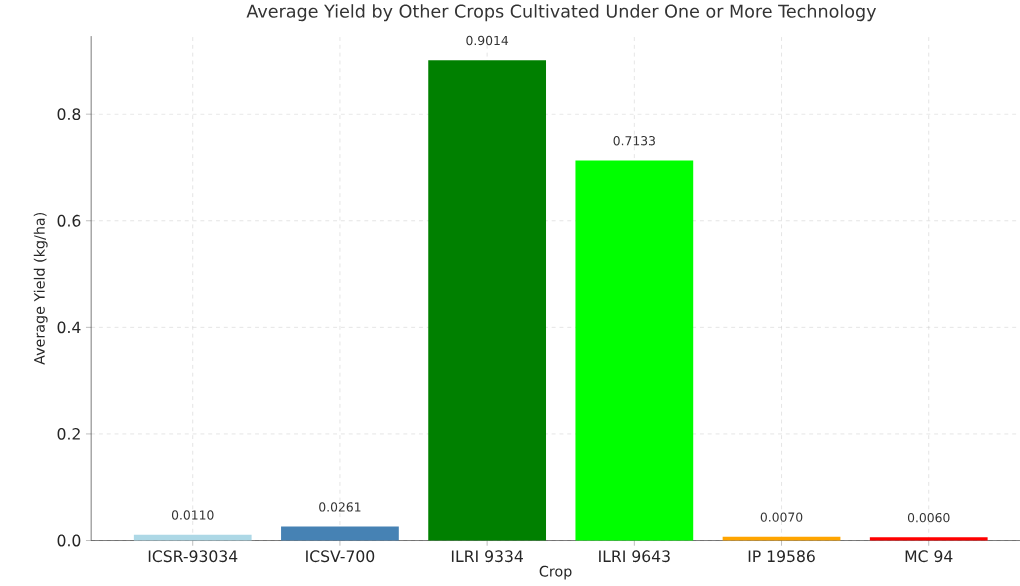 The width and height of the screenshot is (1020, 586). I want to click on y-tick-label: 0.8, so click(69, 114).